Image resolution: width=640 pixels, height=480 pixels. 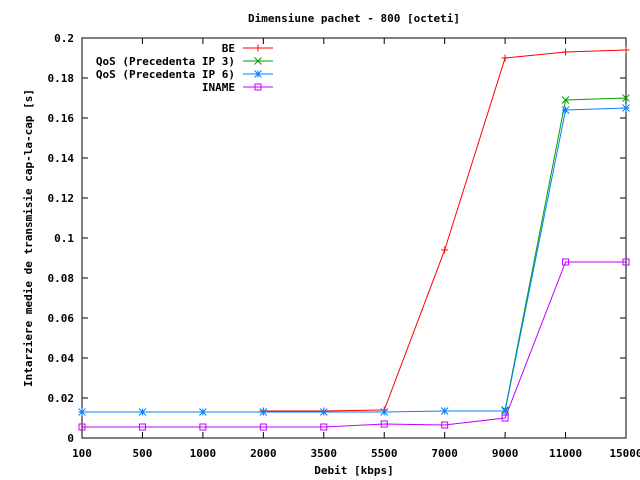 I want to click on x-tick-label: 15000, so click(x=624, y=453).